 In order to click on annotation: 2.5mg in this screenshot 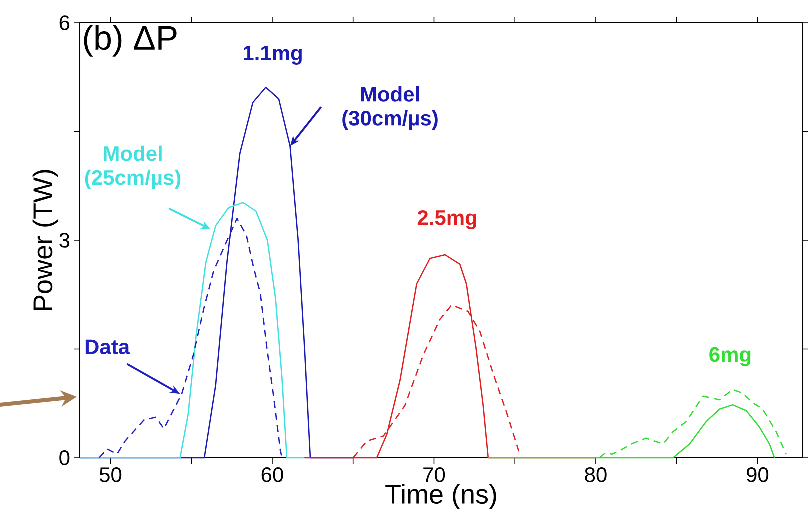, I will do `click(447, 220)`.